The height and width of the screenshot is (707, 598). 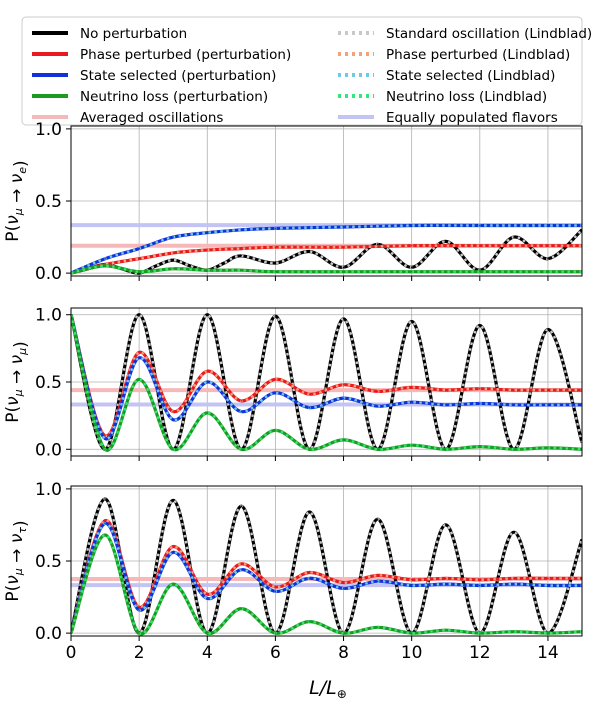 What do you see at coordinates (466, 97) in the screenshot?
I see `legend-label-neutrino-loss-lindblad: Neutrino loss (Lindblad)` at bounding box center [466, 97].